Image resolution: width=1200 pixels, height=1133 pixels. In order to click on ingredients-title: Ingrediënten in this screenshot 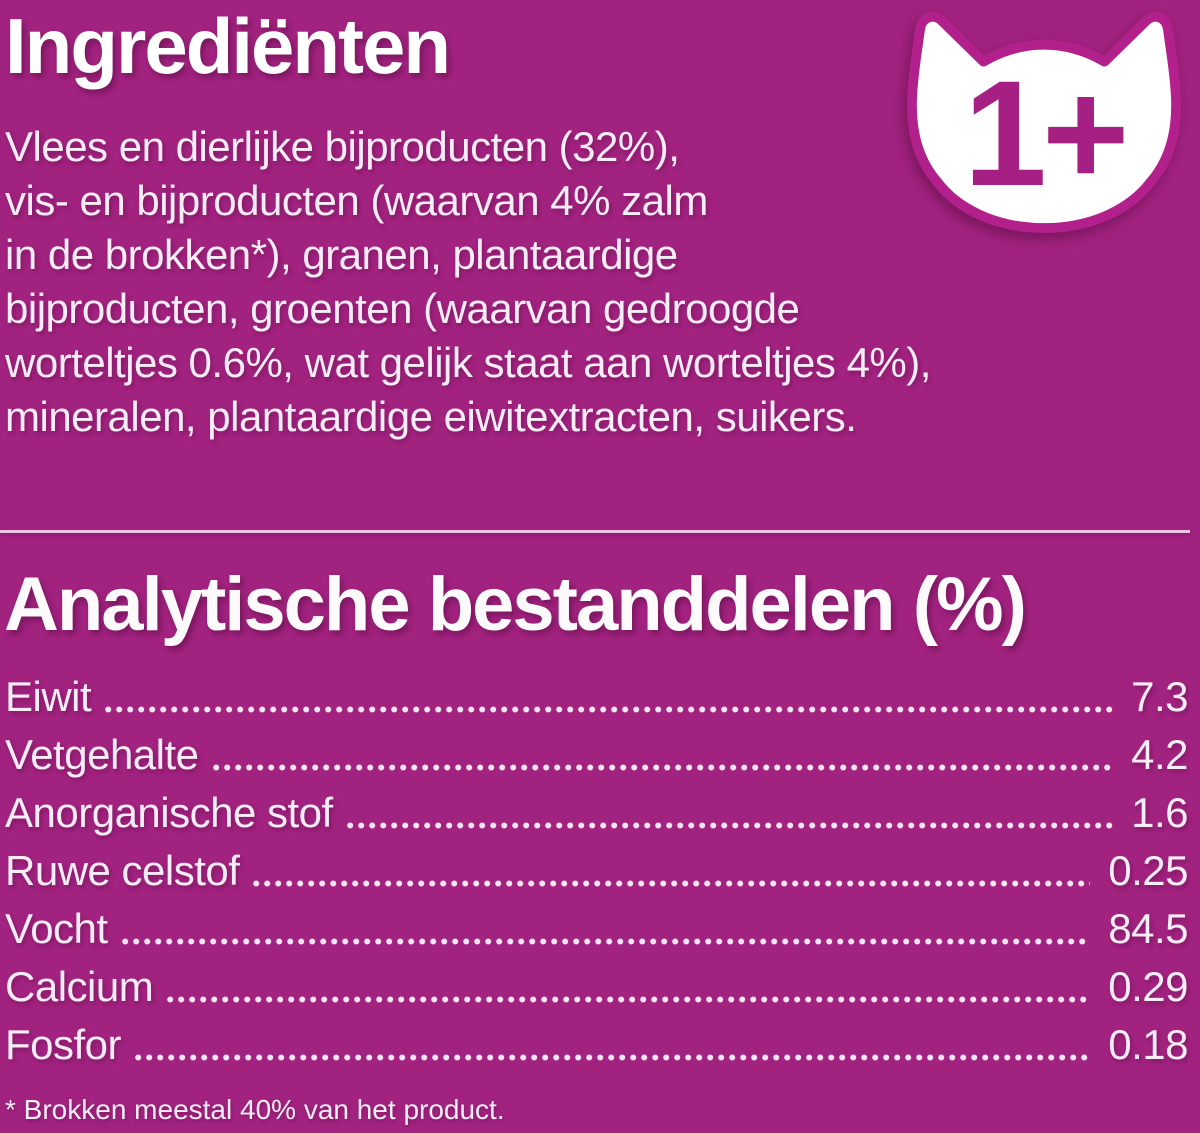, I will do `click(228, 46)`.